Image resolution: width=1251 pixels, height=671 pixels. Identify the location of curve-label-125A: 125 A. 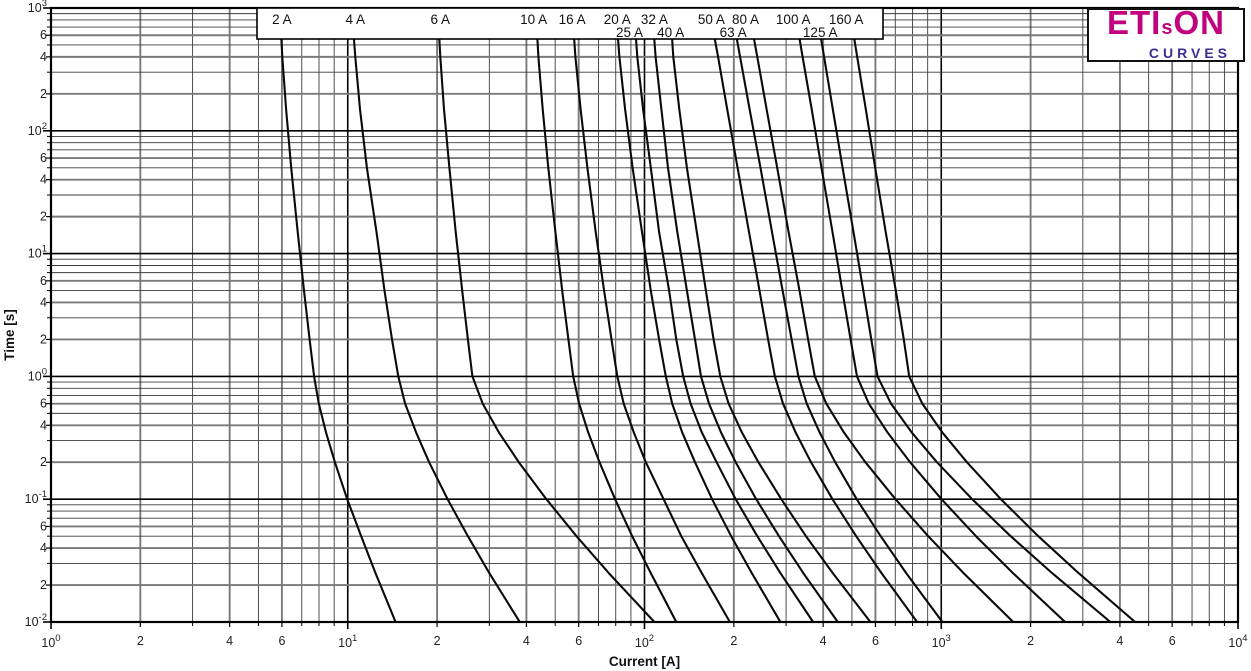
(820, 32).